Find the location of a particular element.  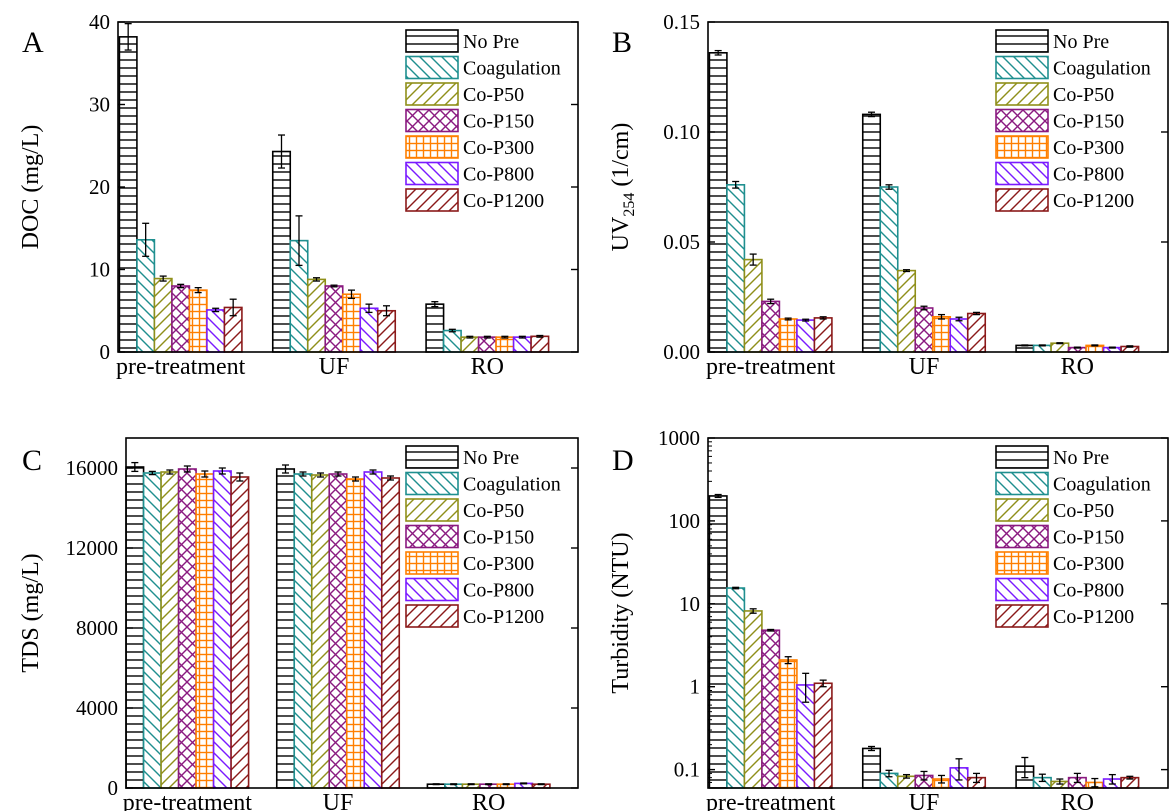

y-tick-label: 40 is located at coordinates (99, 22).